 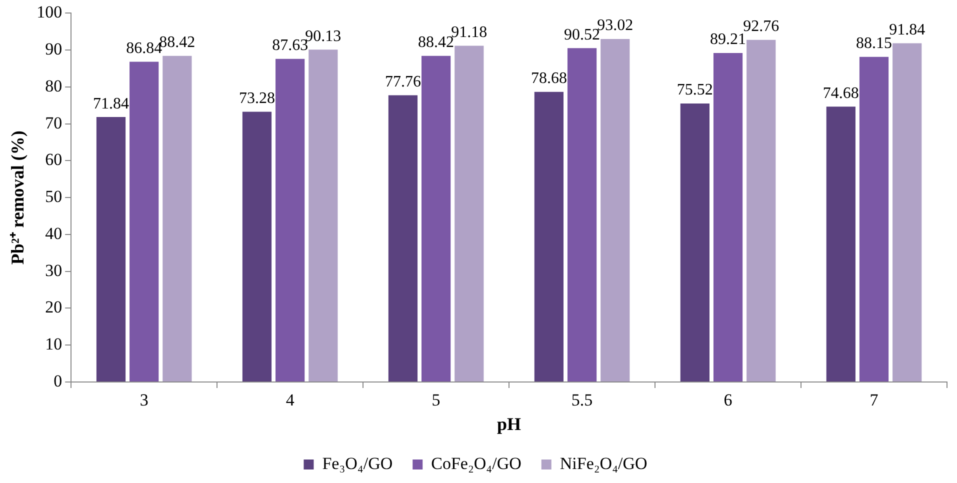 What do you see at coordinates (509, 424) in the screenshot?
I see `x-axis-title: pH` at bounding box center [509, 424].